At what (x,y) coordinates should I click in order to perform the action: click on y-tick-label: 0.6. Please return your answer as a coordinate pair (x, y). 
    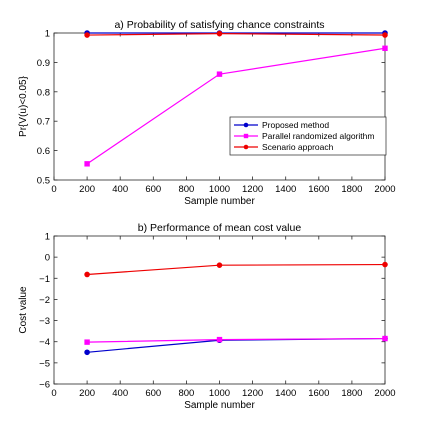
    Looking at the image, I should click on (43, 151).